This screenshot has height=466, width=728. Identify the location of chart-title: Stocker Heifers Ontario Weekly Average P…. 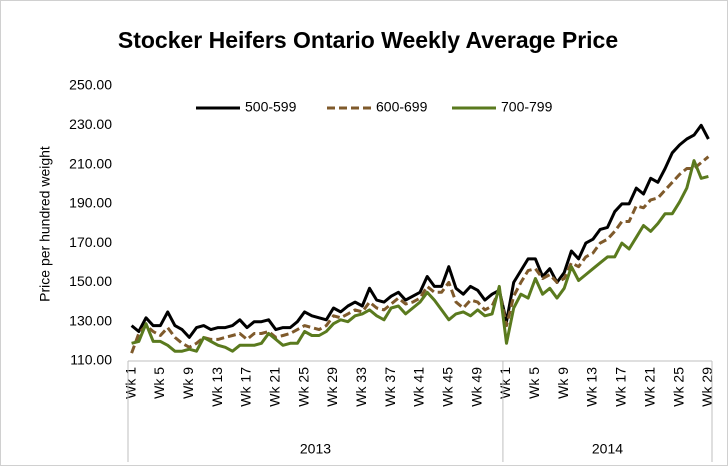
(368, 40).